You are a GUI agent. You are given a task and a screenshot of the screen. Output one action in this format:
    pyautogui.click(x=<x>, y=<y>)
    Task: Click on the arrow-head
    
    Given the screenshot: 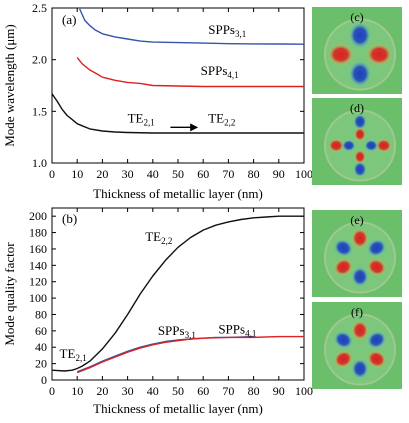 What is the action you would take?
    pyautogui.click(x=194, y=127)
    